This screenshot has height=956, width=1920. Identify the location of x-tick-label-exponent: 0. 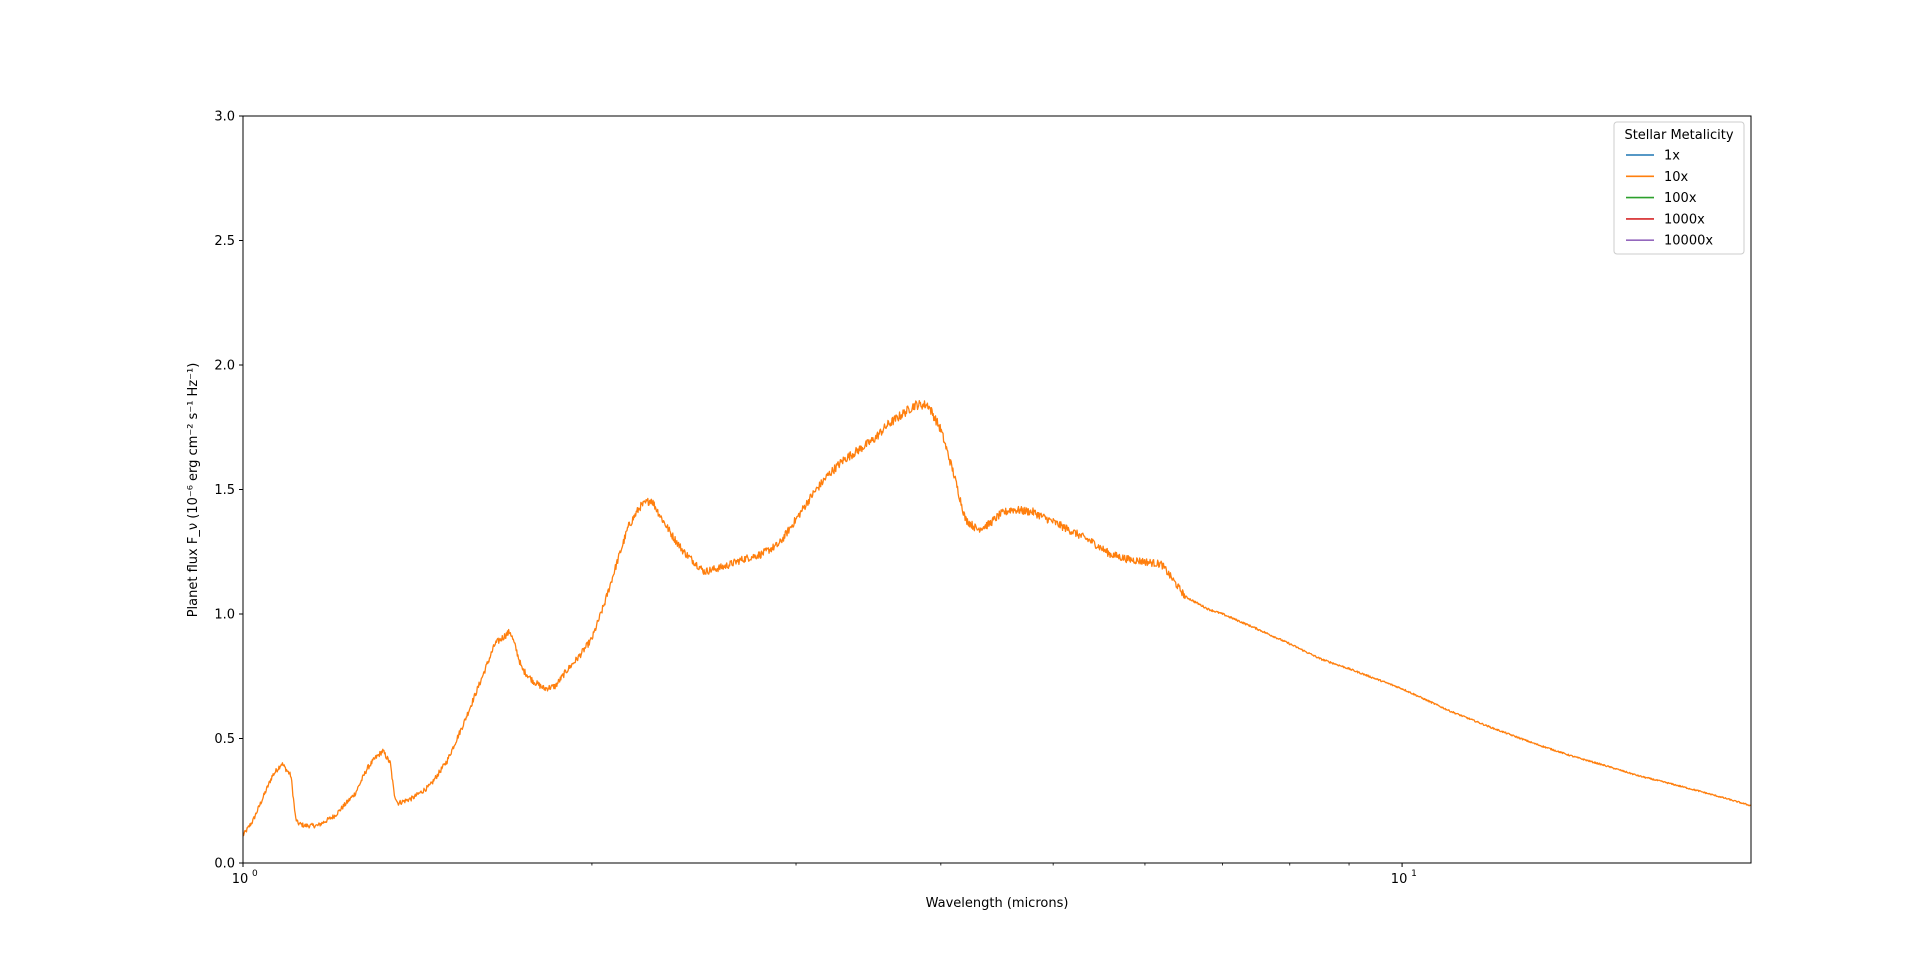
(255, 874).